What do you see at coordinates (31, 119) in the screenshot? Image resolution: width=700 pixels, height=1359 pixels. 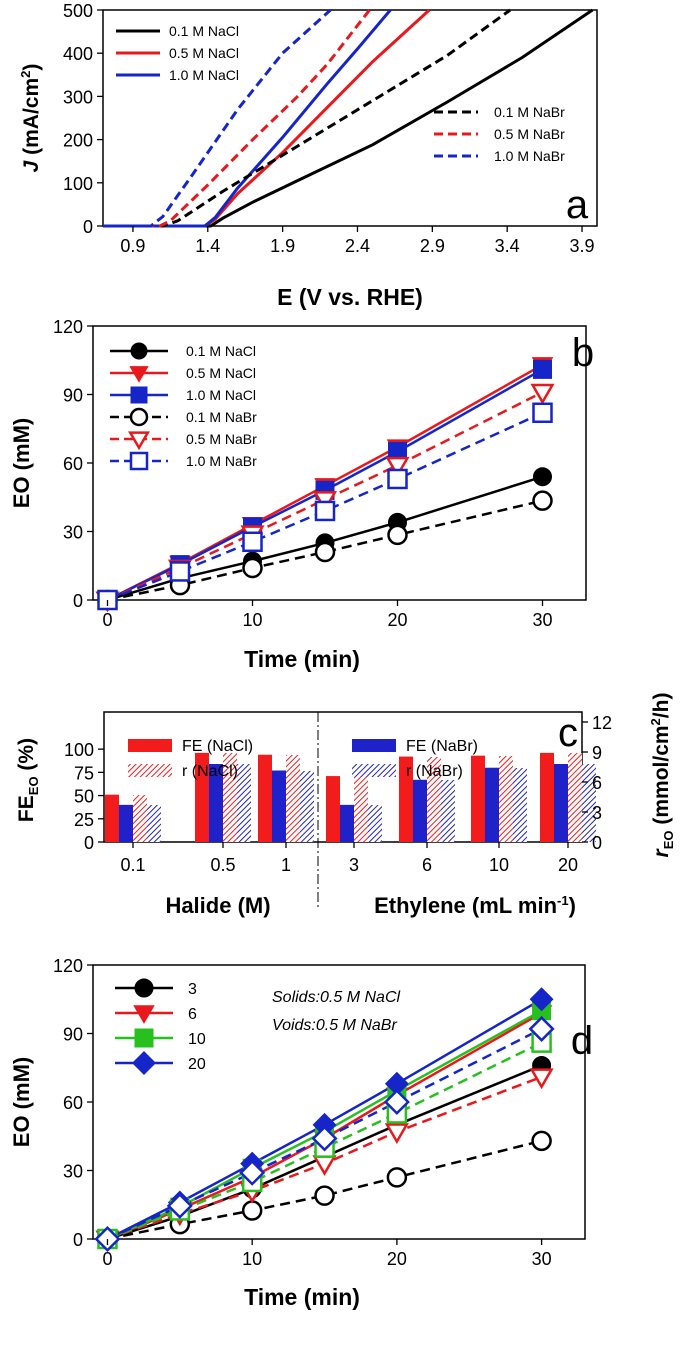 I see `panel-a-ylabel-unit: (mA/cm` at bounding box center [31, 119].